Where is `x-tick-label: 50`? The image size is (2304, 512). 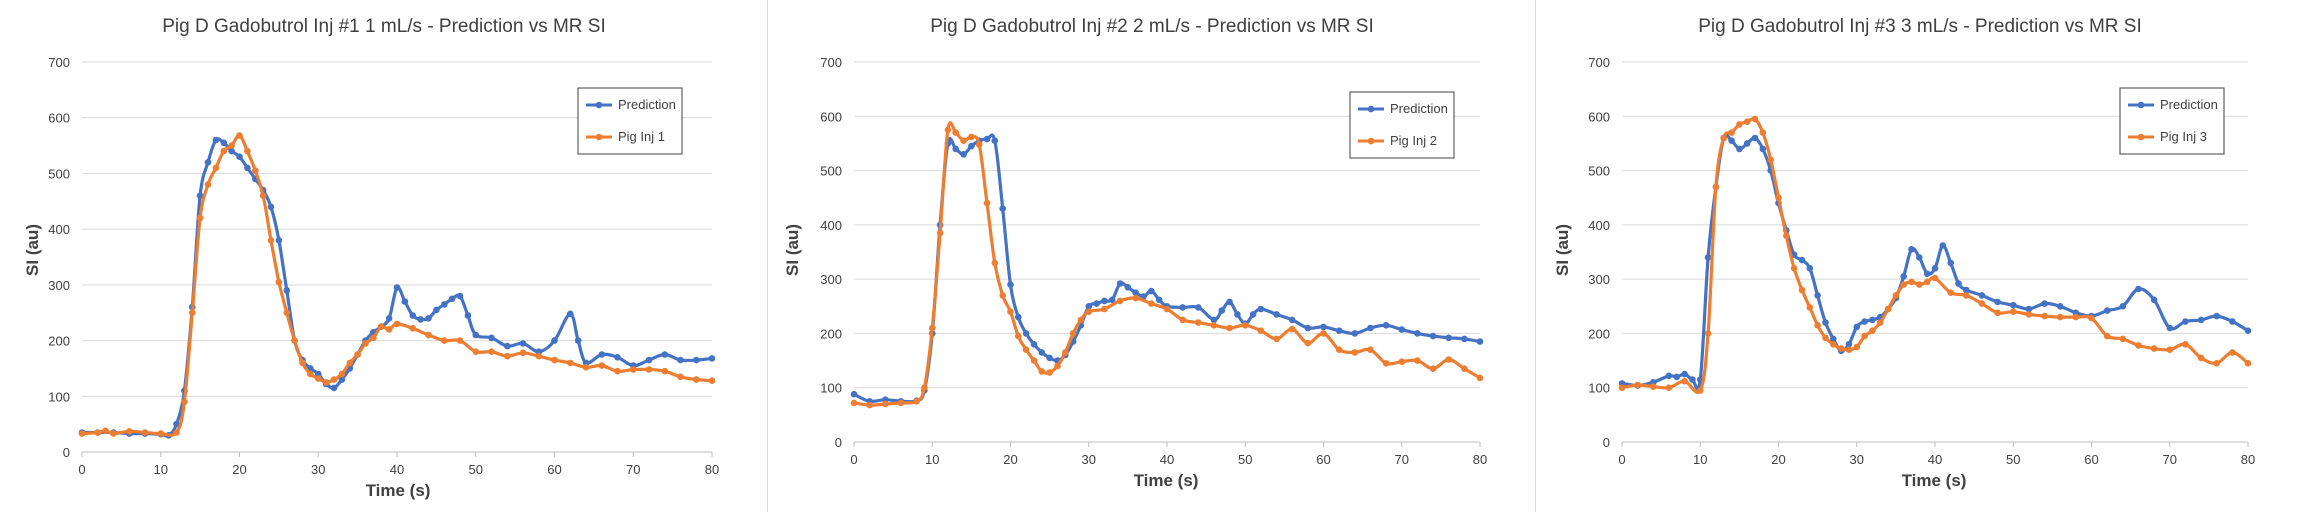
x-tick-label: 50 is located at coordinates (476, 469).